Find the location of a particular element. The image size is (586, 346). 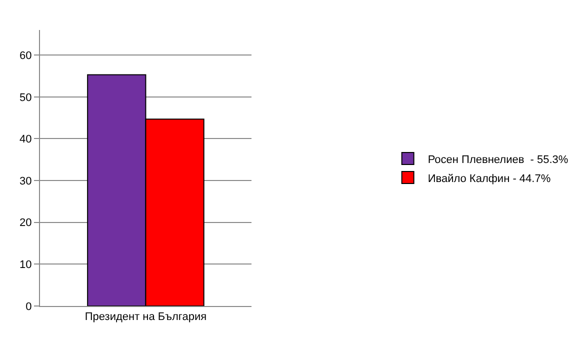

y-tick-label: 30 is located at coordinates (26, 181).